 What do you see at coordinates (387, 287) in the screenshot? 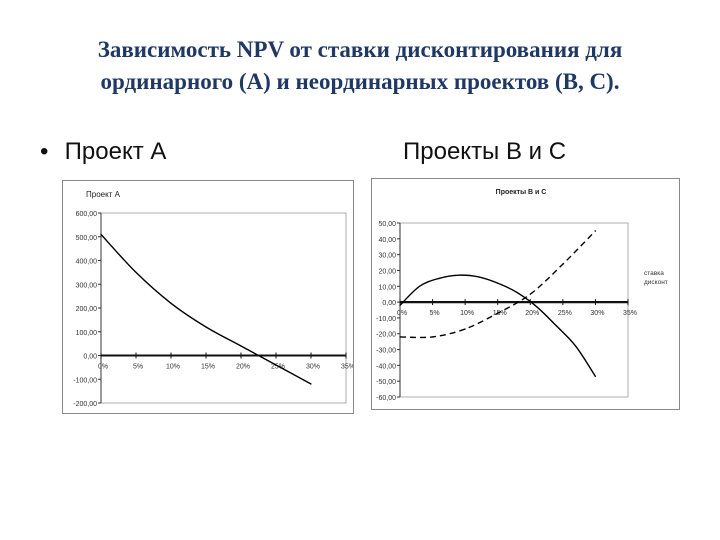
I see `y-tick-label: 10,00` at bounding box center [387, 287].